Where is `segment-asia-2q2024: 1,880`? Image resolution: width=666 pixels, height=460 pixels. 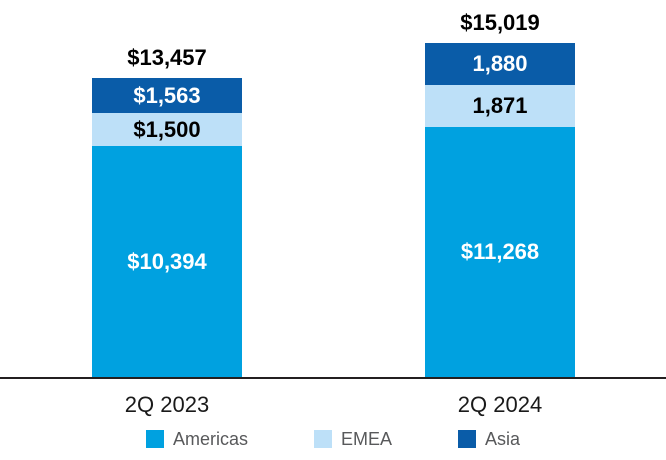 segment-asia-2q2024: 1,880 is located at coordinates (500, 64).